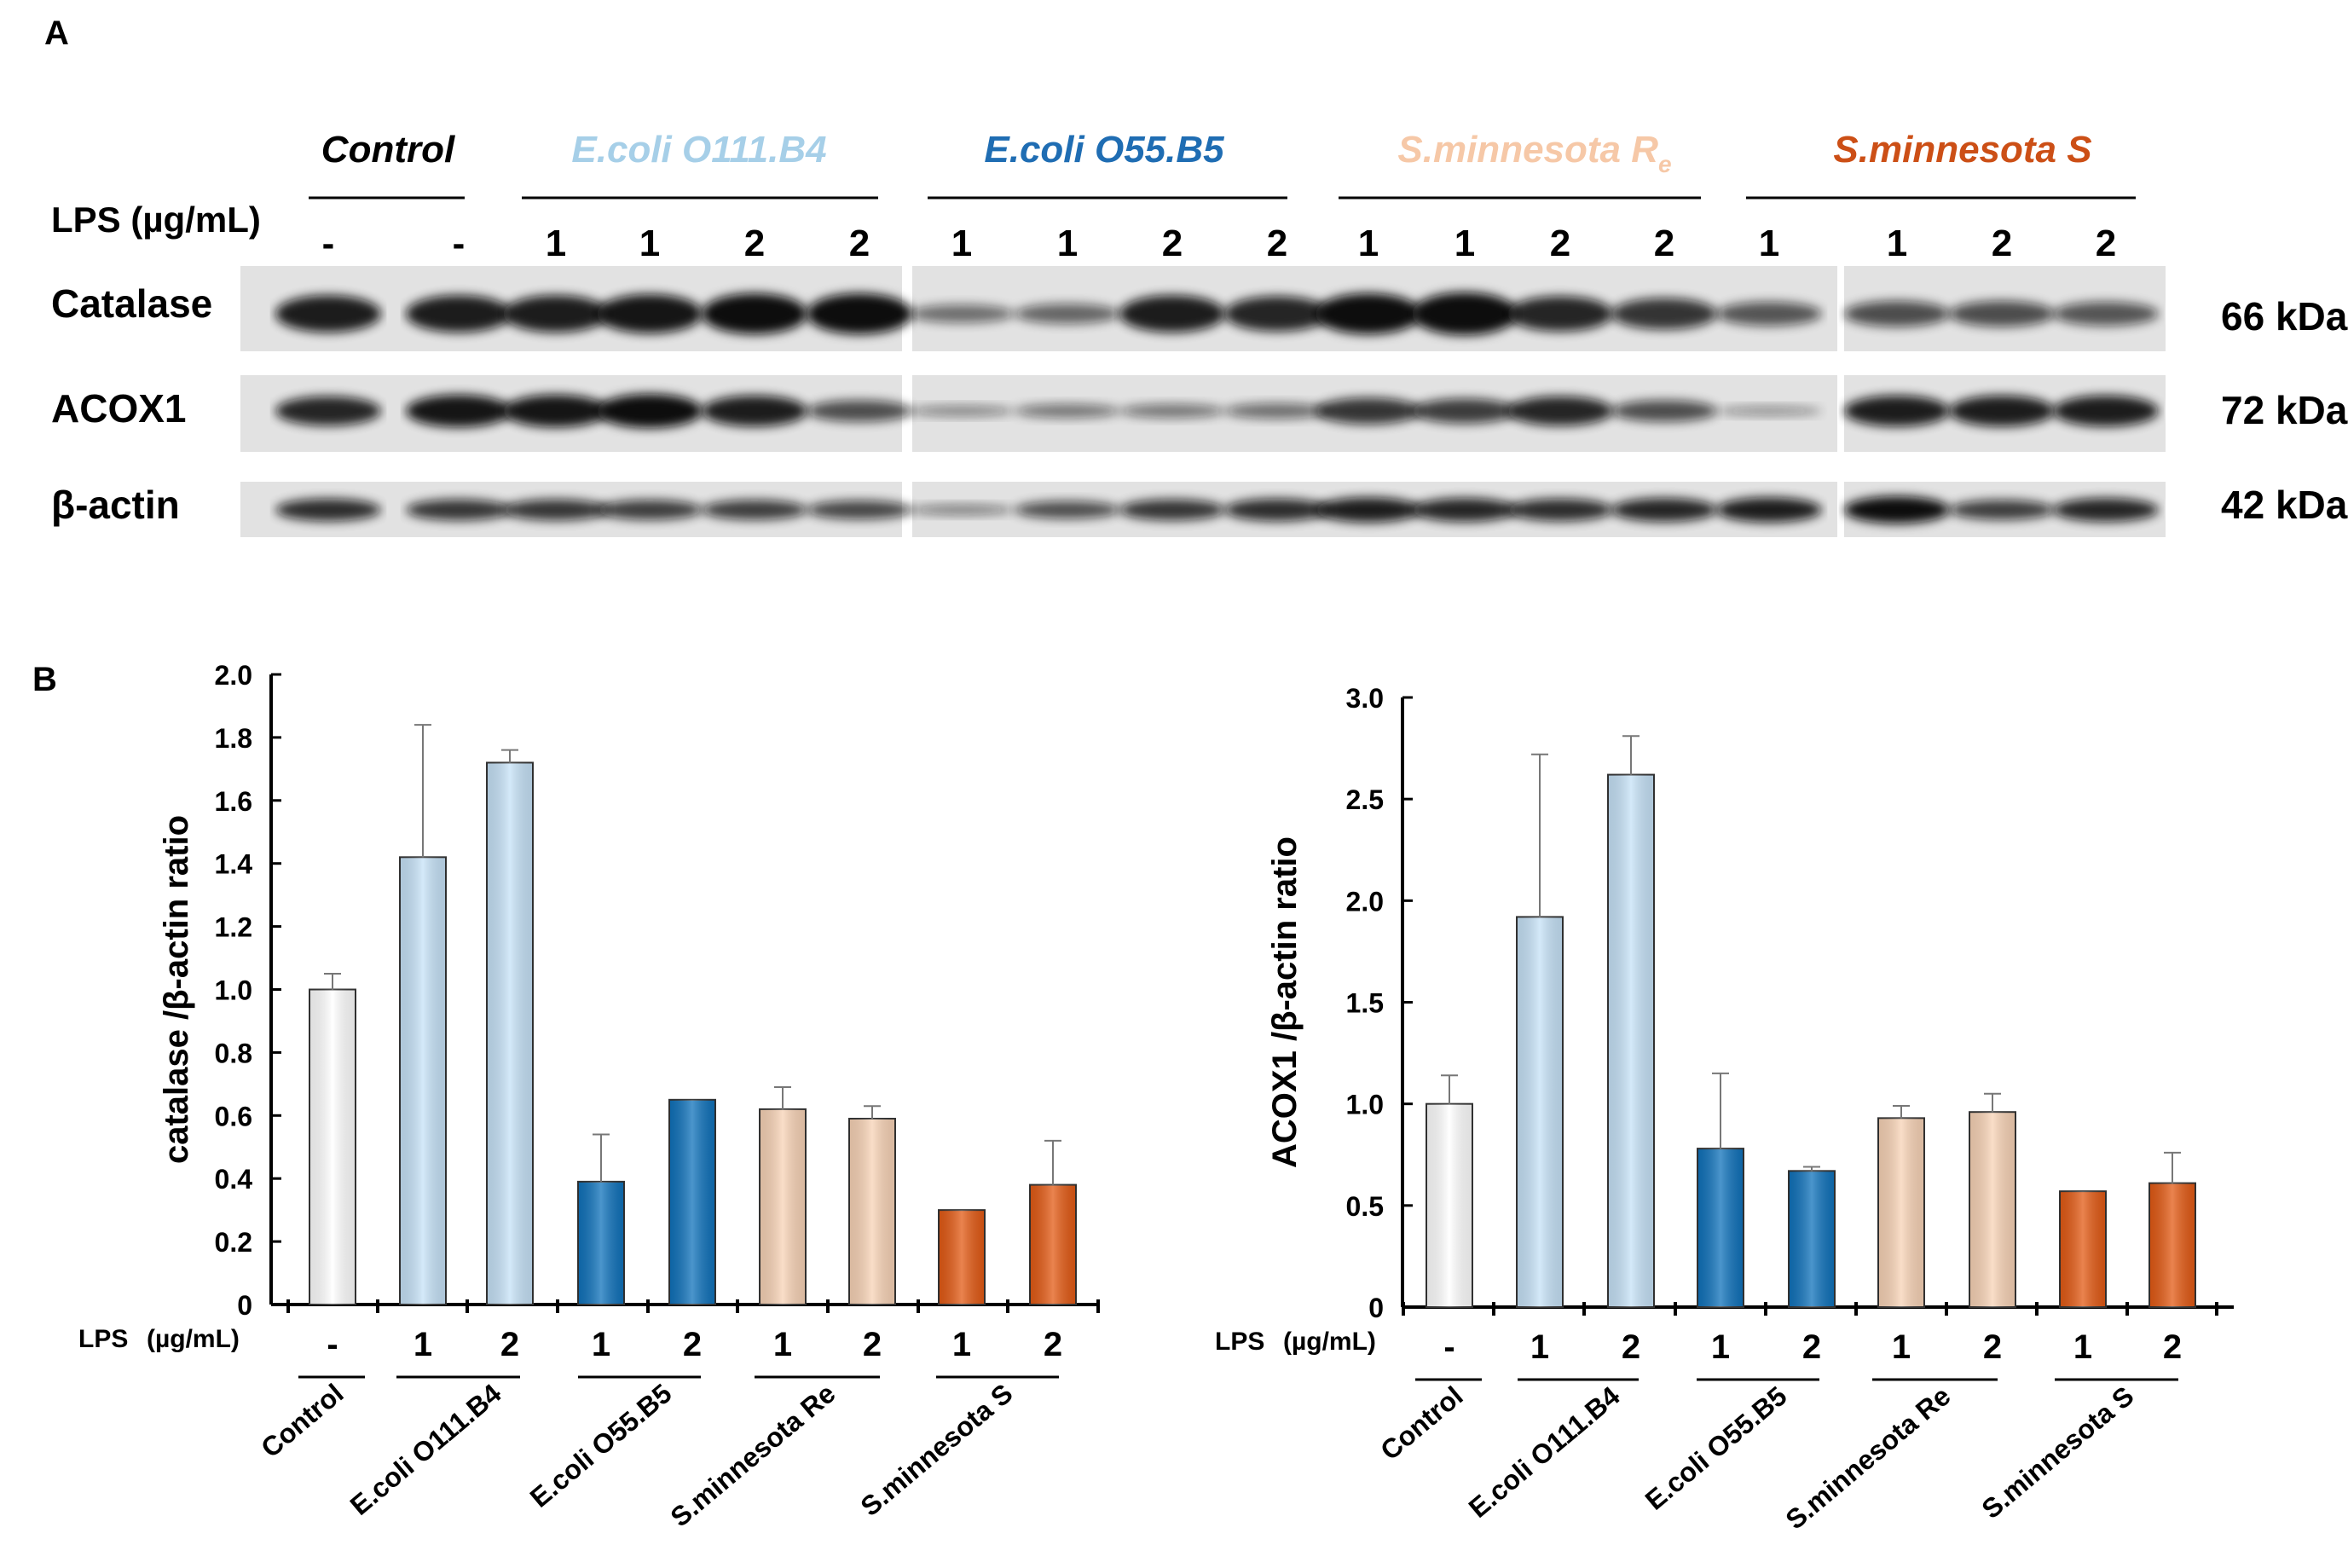 The width and height of the screenshot is (2348, 1568). What do you see at coordinates (1329, 1342) in the screenshot?
I see `x-unit-label: (µg/mL)` at bounding box center [1329, 1342].